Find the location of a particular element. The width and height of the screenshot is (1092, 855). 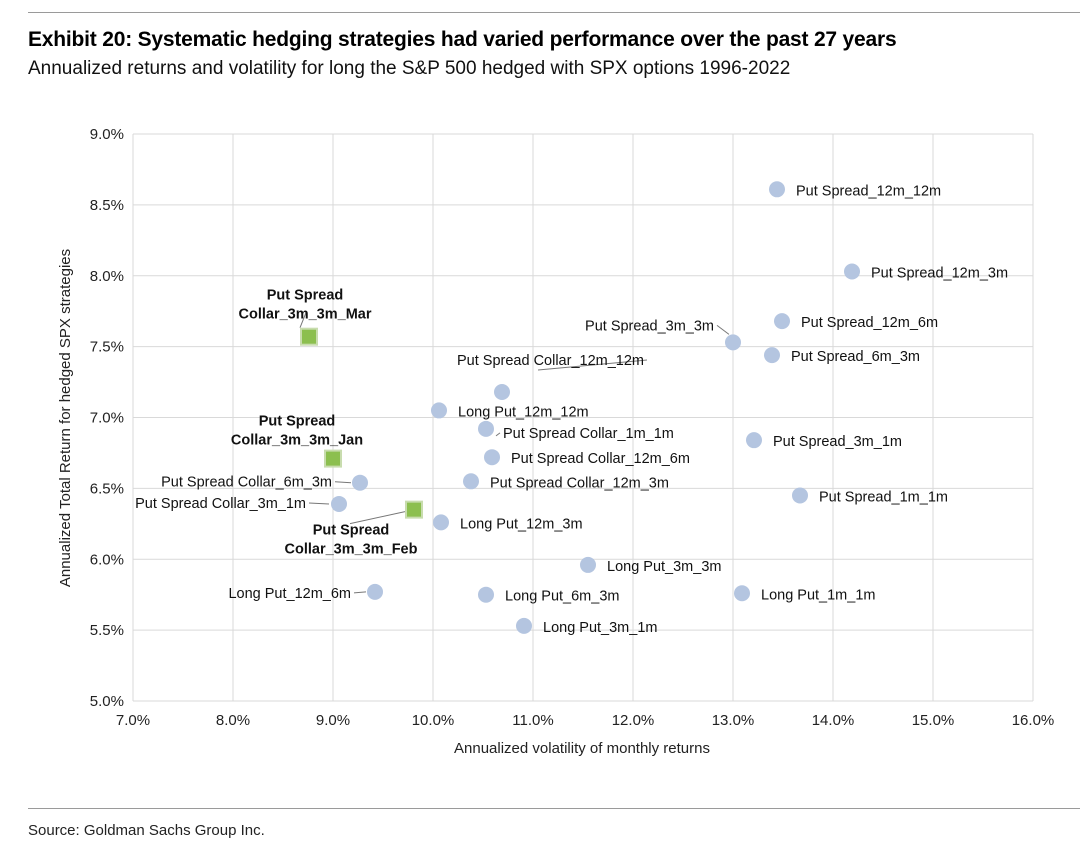

point-put-spread-1m-1m is located at coordinates (800, 495).